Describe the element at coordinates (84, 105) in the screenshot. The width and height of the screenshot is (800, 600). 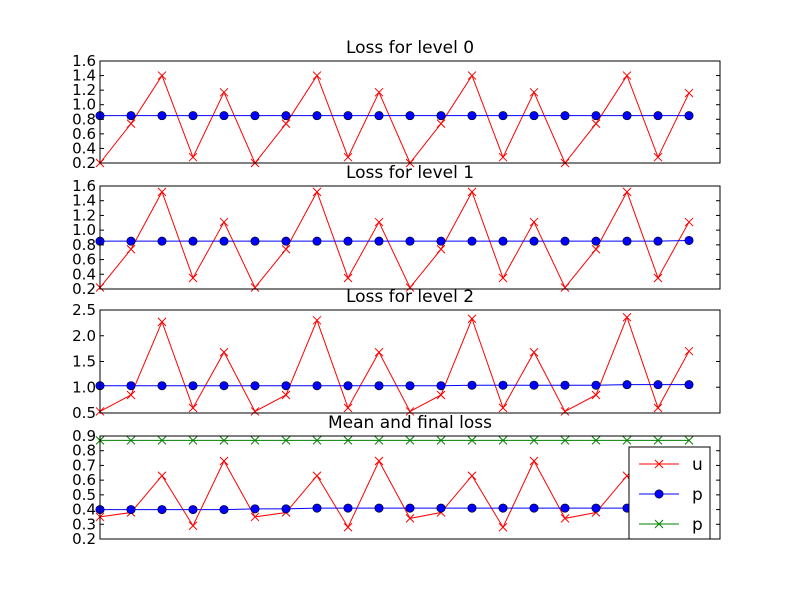
I see `y-tick-label-0-4: 1.0` at that location.